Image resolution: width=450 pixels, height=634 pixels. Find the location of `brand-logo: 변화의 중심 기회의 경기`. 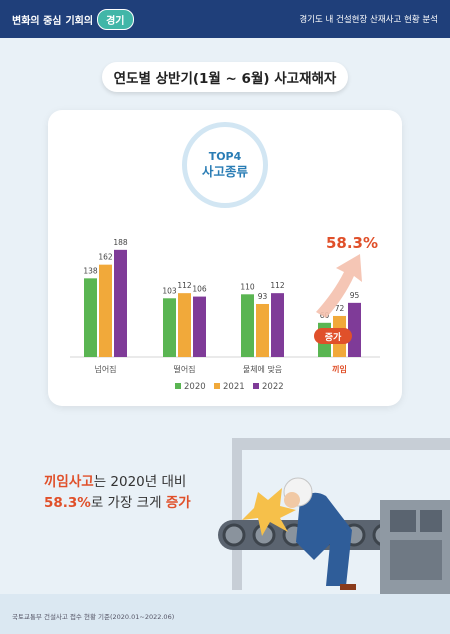

brand-logo: 변화의 중심 기회의 경기 is located at coordinates (73, 19).